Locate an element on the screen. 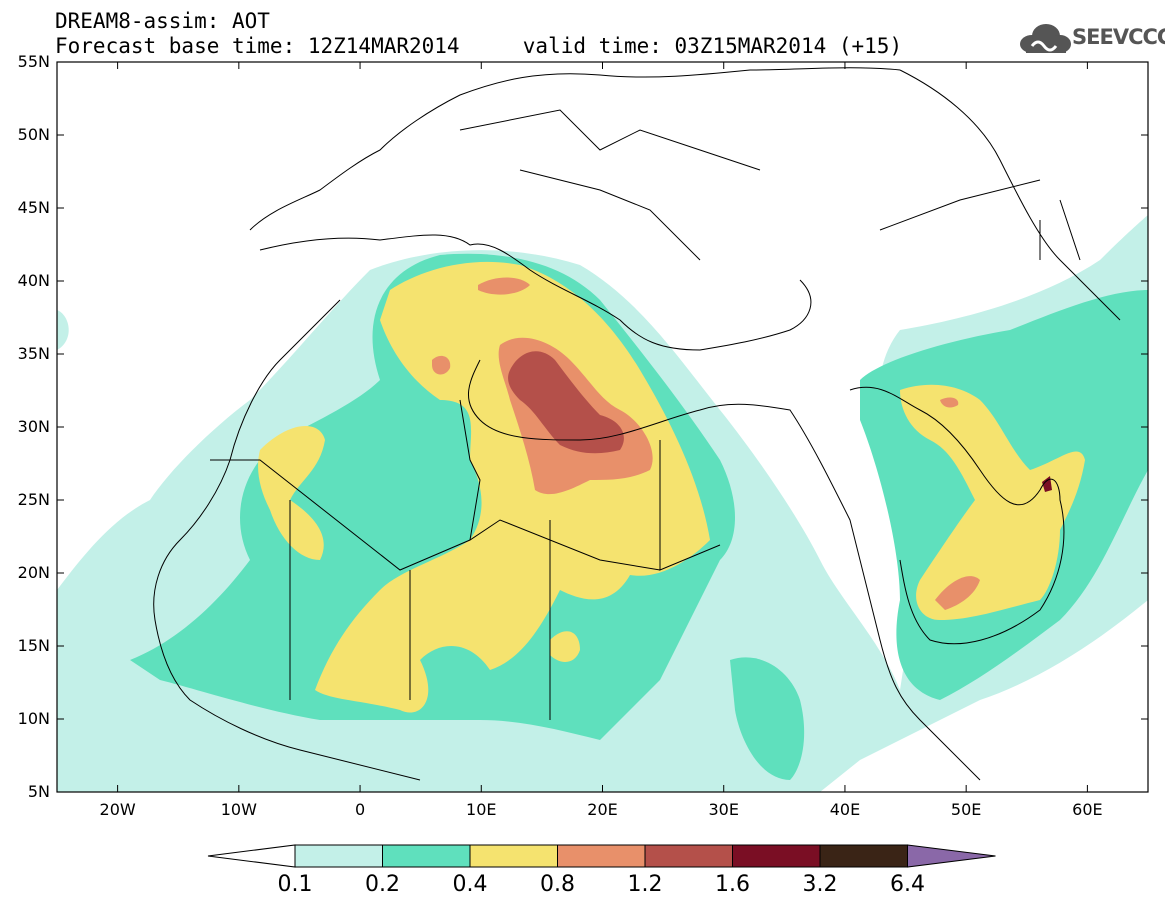 This screenshot has height=905, width=1165. lat-label: 55N is located at coordinates (33, 61).